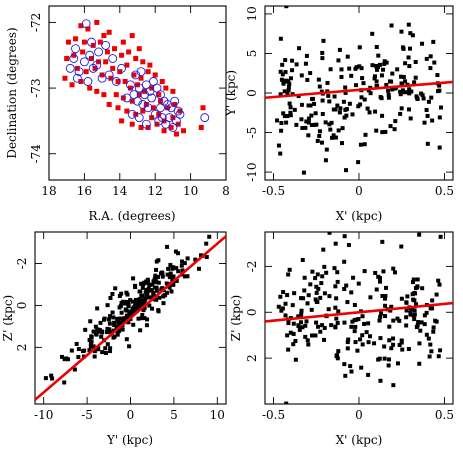 The width and height of the screenshot is (463, 456). What do you see at coordinates (129, 440) in the screenshot?
I see `x-axis-label: Y' (kpc)` at bounding box center [129, 440].